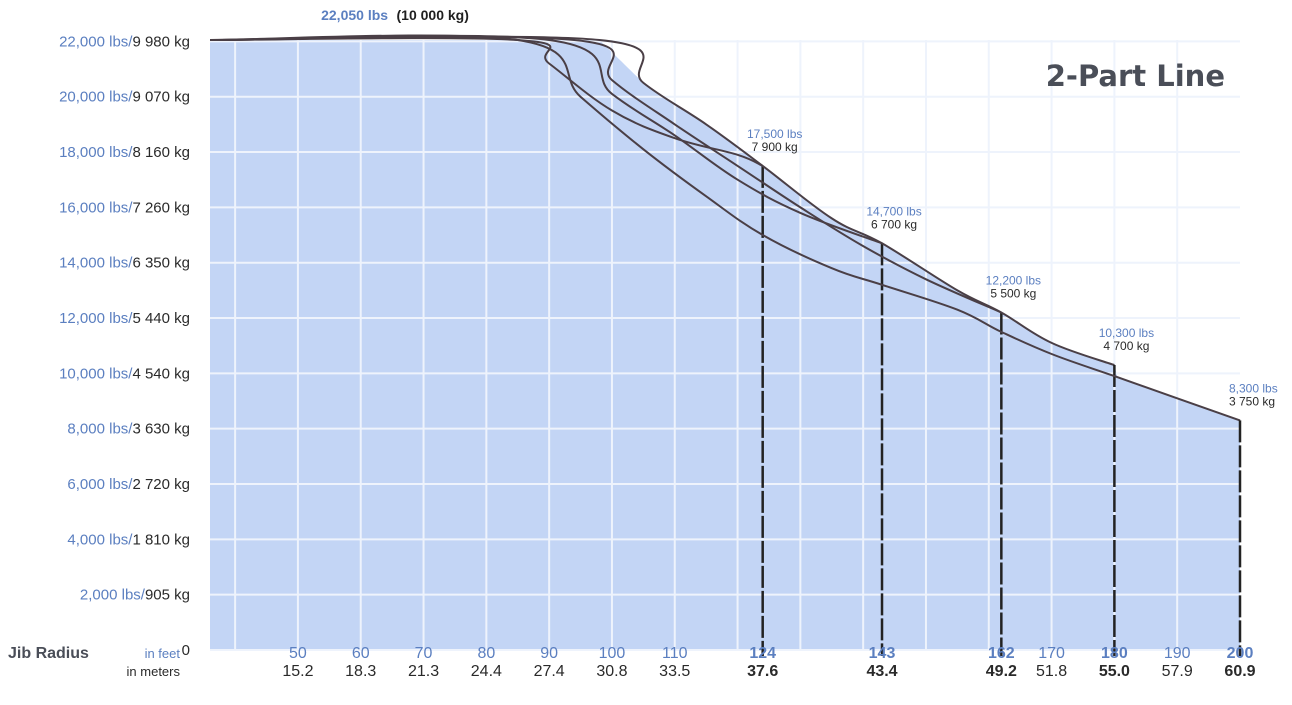 The image size is (1292, 705). Describe the element at coordinates (424, 653) in the screenshot. I see `x-tick-feet: 70` at that location.